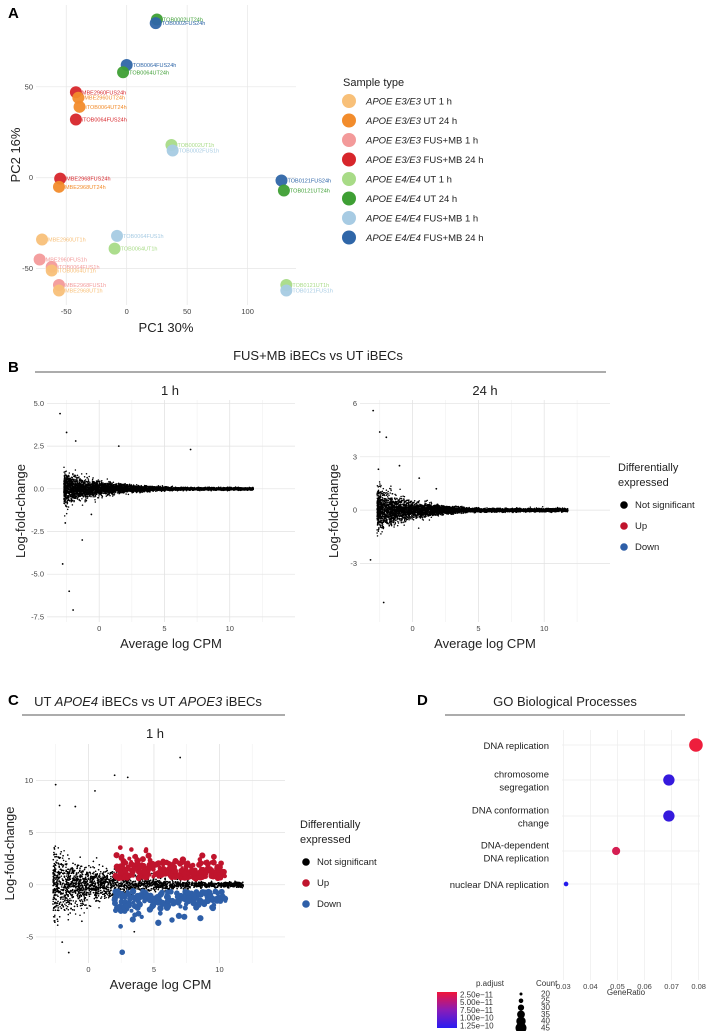 The height and width of the screenshot is (1031, 720). Describe the element at coordinates (85, 286) in the screenshot. I see `pca-point-label: MBE2968FUS1h` at that location.